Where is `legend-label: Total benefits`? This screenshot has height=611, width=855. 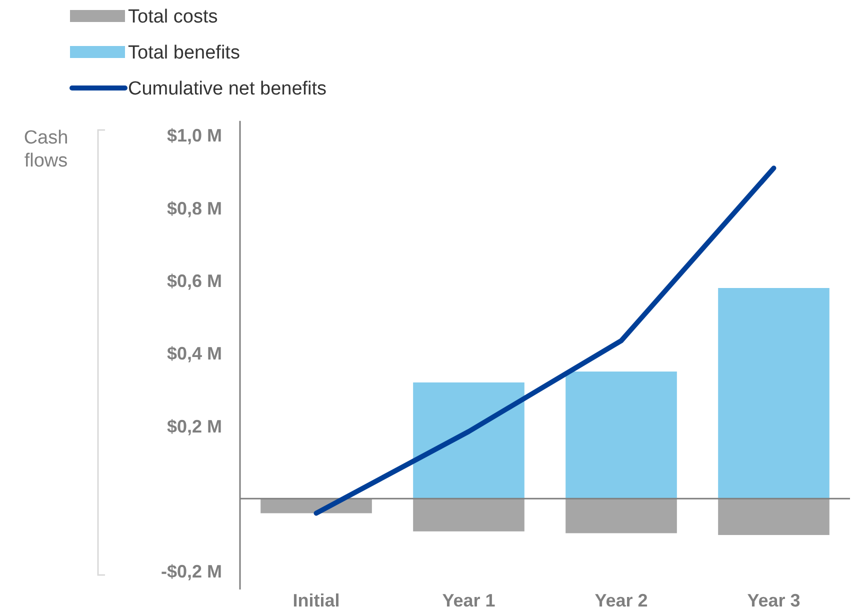 legend-label: Total benefits is located at coordinates (184, 53).